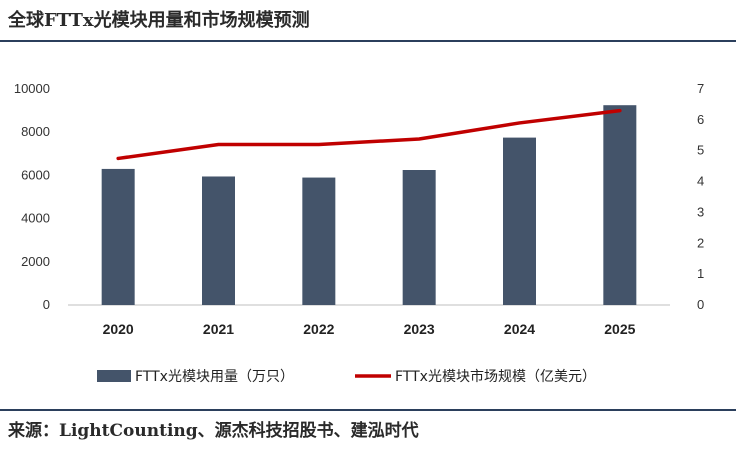 The width and height of the screenshot is (736, 450). Describe the element at coordinates (159, 20) in the screenshot. I see `chart-title: 全球FTTx光模块用量和市场规模预测` at that location.